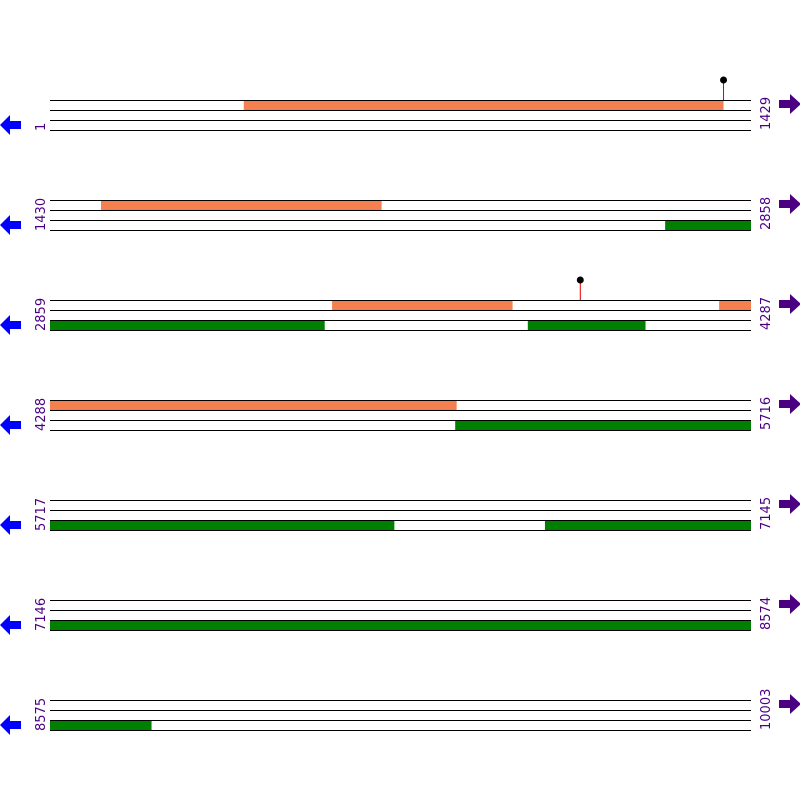 This screenshot has width=800, height=804. I want to click on end-label: 5716, so click(766, 413).